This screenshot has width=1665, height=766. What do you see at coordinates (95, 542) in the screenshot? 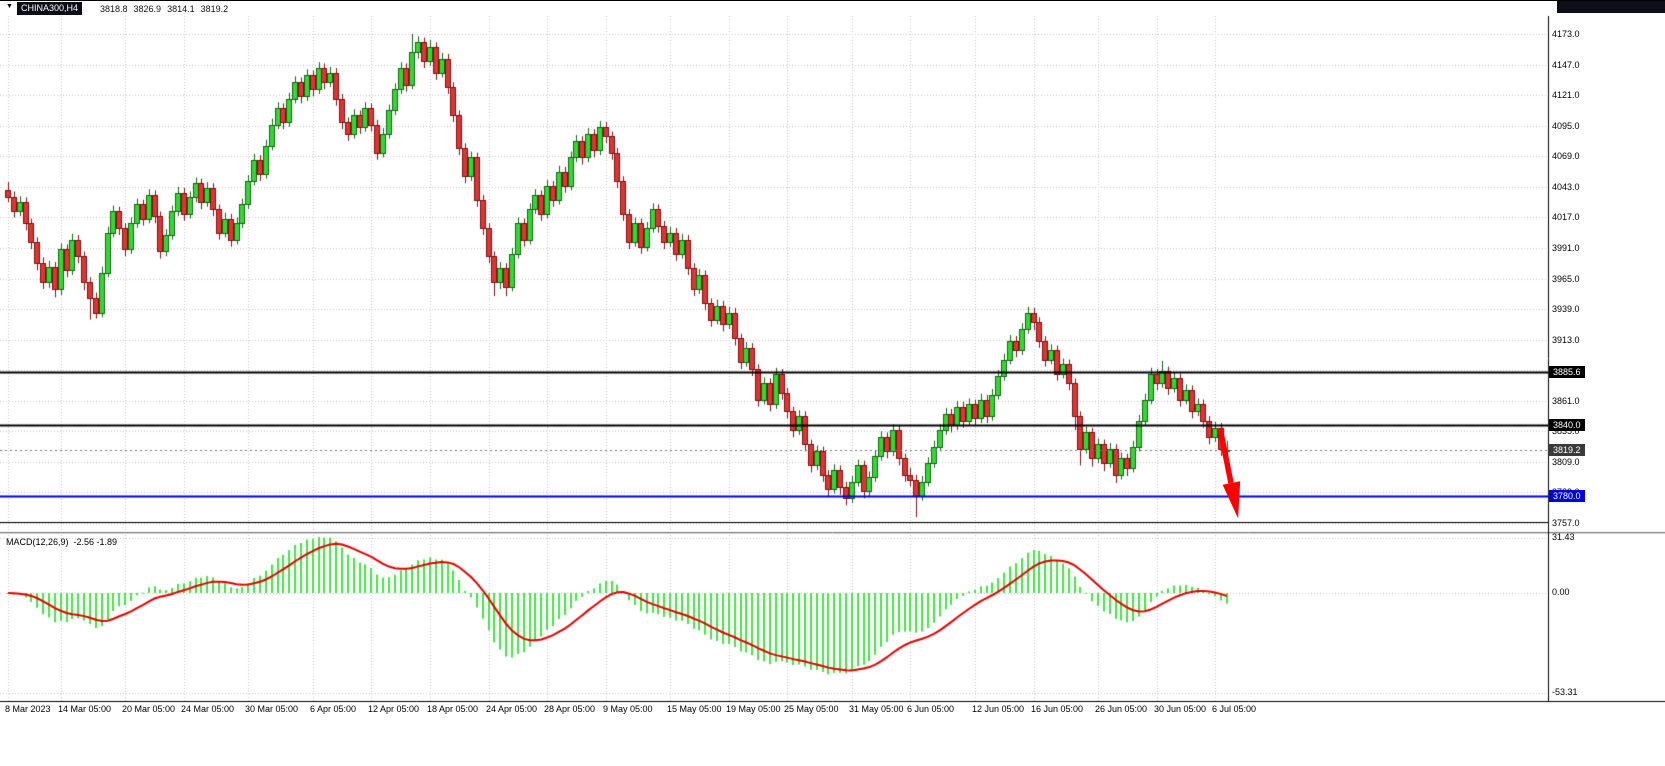
I see `macd-values: -2.56 -1.89` at bounding box center [95, 542].